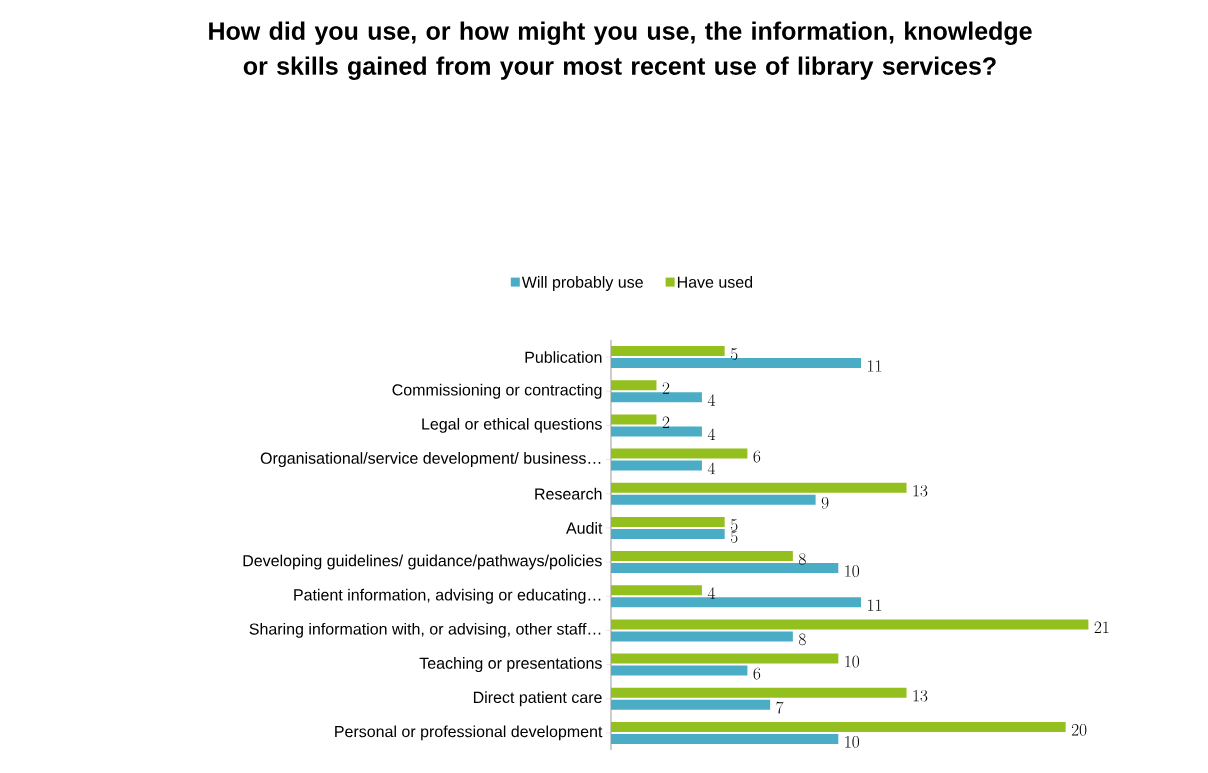 This screenshot has width=1208, height=773. I want to click on y-tick-label: Personal or professional development, so click(469, 733).